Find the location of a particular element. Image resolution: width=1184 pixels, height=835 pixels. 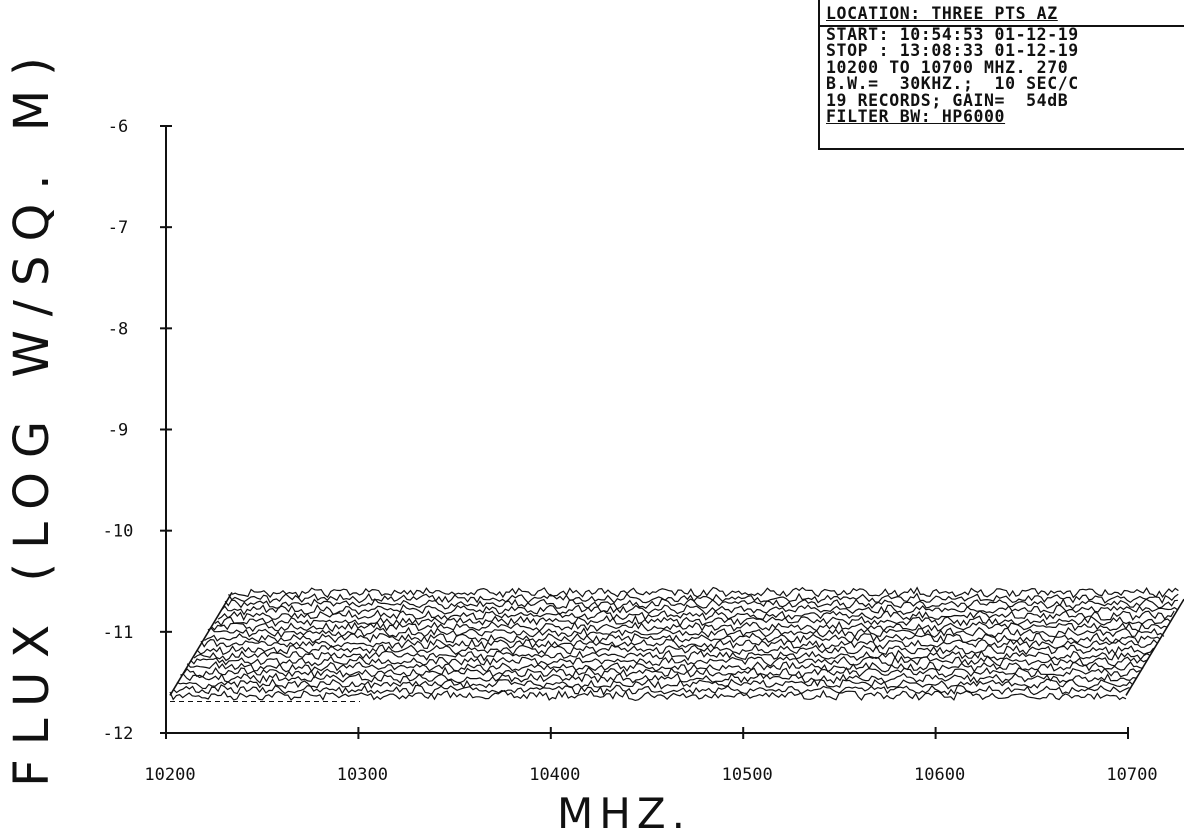

y-tick-label: -11 is located at coordinates (118, 633).